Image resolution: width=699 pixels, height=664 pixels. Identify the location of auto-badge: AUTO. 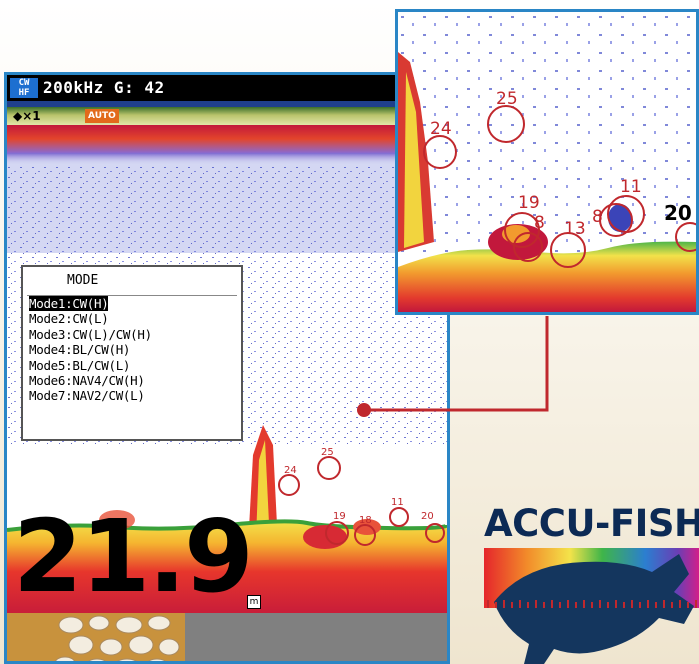
(102, 116).